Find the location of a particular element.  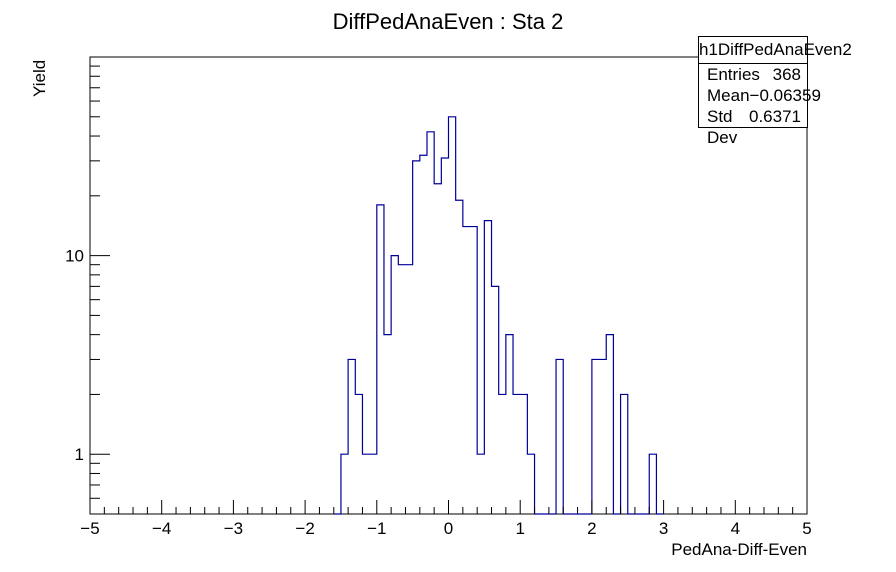

x-tick-label: 0 is located at coordinates (448, 528).